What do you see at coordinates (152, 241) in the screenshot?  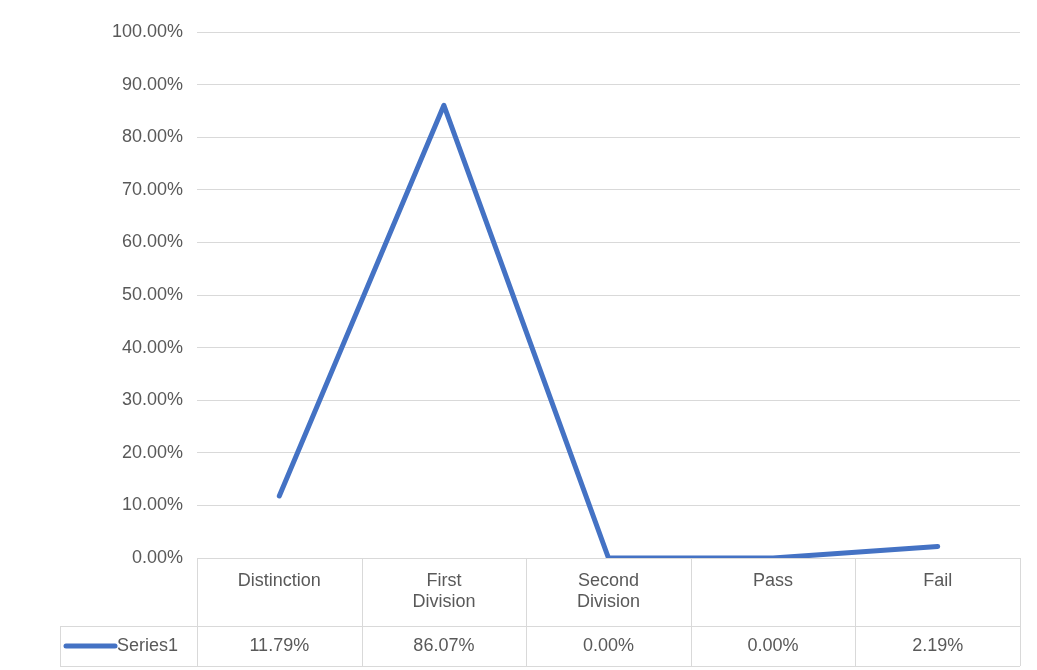 I see `y-tick-label: 60.00%` at bounding box center [152, 241].